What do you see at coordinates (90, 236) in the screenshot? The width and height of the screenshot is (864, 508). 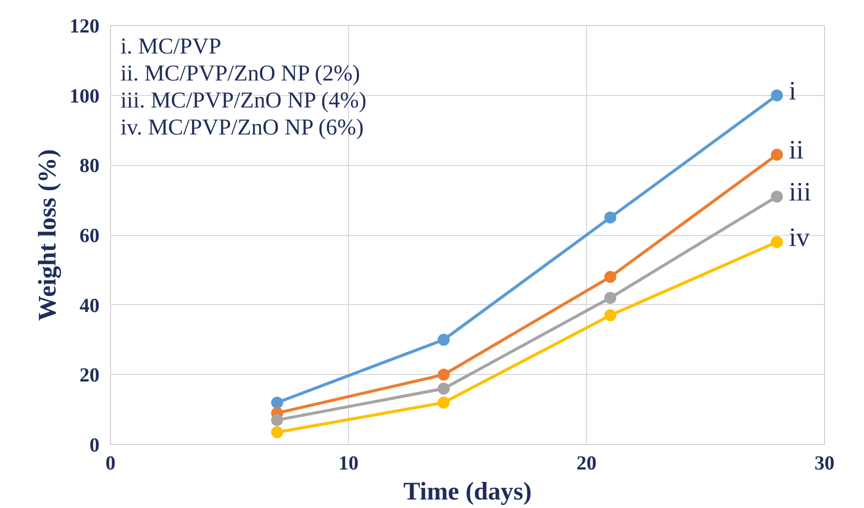 I see `y-tick-label: 60` at bounding box center [90, 236].